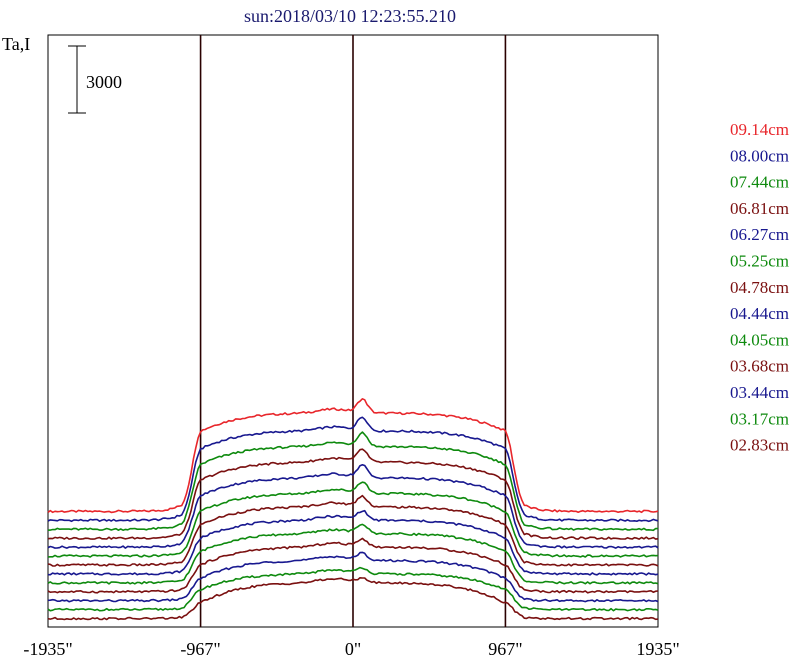 This screenshot has width=807, height=662. Describe the element at coordinates (47, 649) in the screenshot. I see `x-tick-label-0: -1935"` at that location.